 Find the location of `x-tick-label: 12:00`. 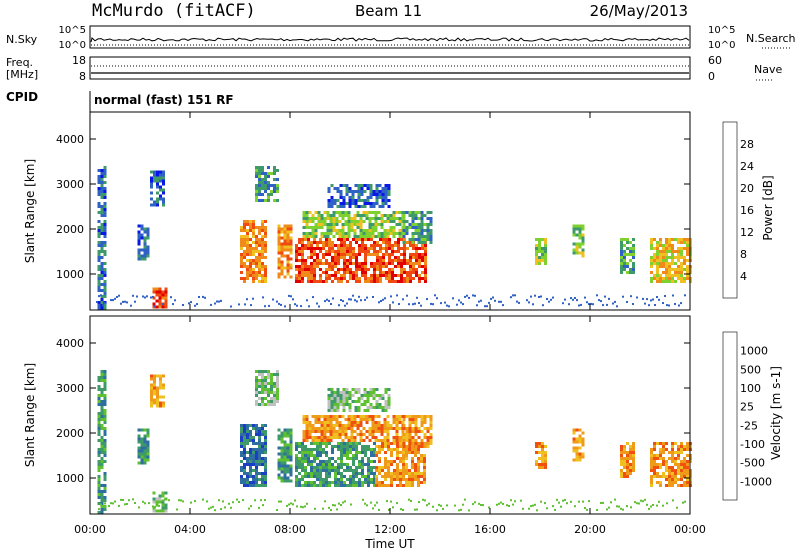

x-tick-label: 12:00 is located at coordinates (390, 529).